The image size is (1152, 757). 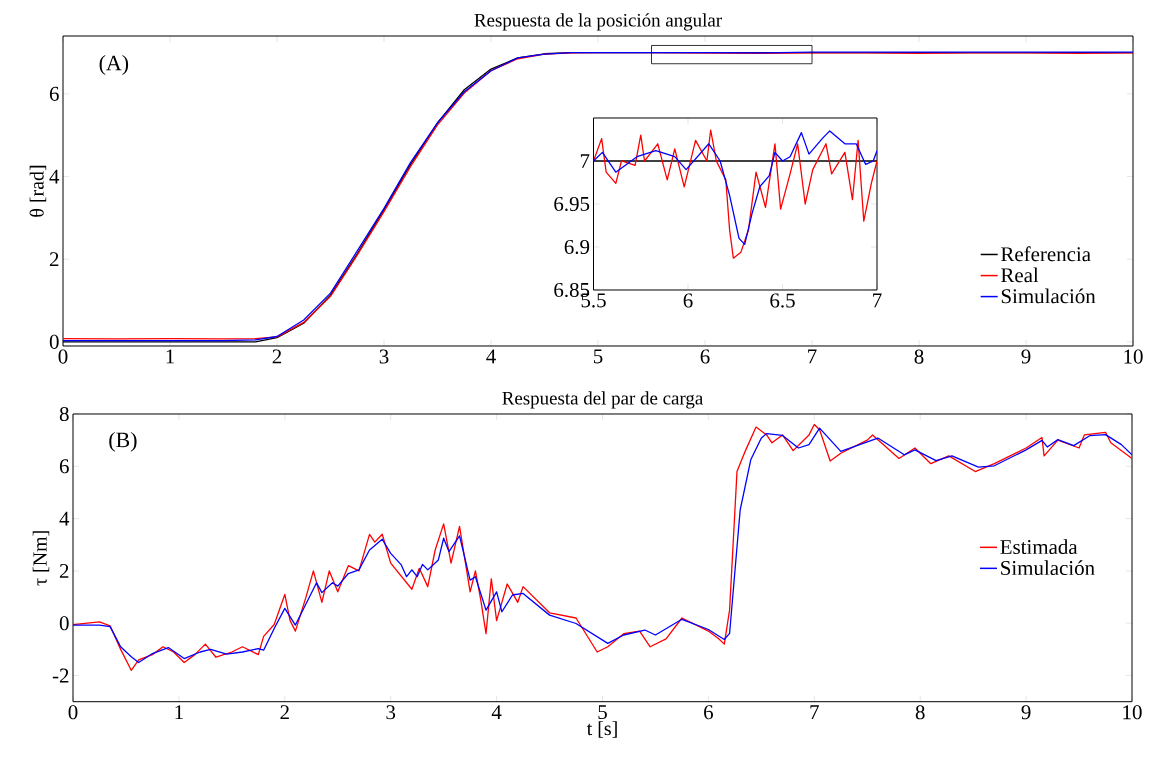 I want to click on legend-label: Referencia, so click(x=1046, y=254).